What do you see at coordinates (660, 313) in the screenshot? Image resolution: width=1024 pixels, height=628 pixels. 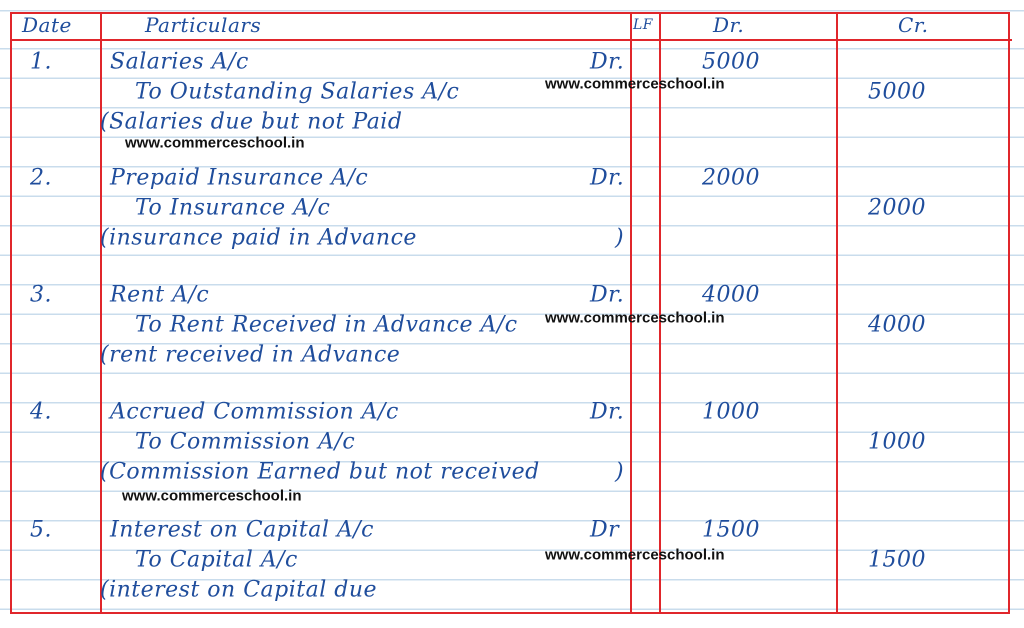 I see `column-divider-lf` at bounding box center [660, 313].